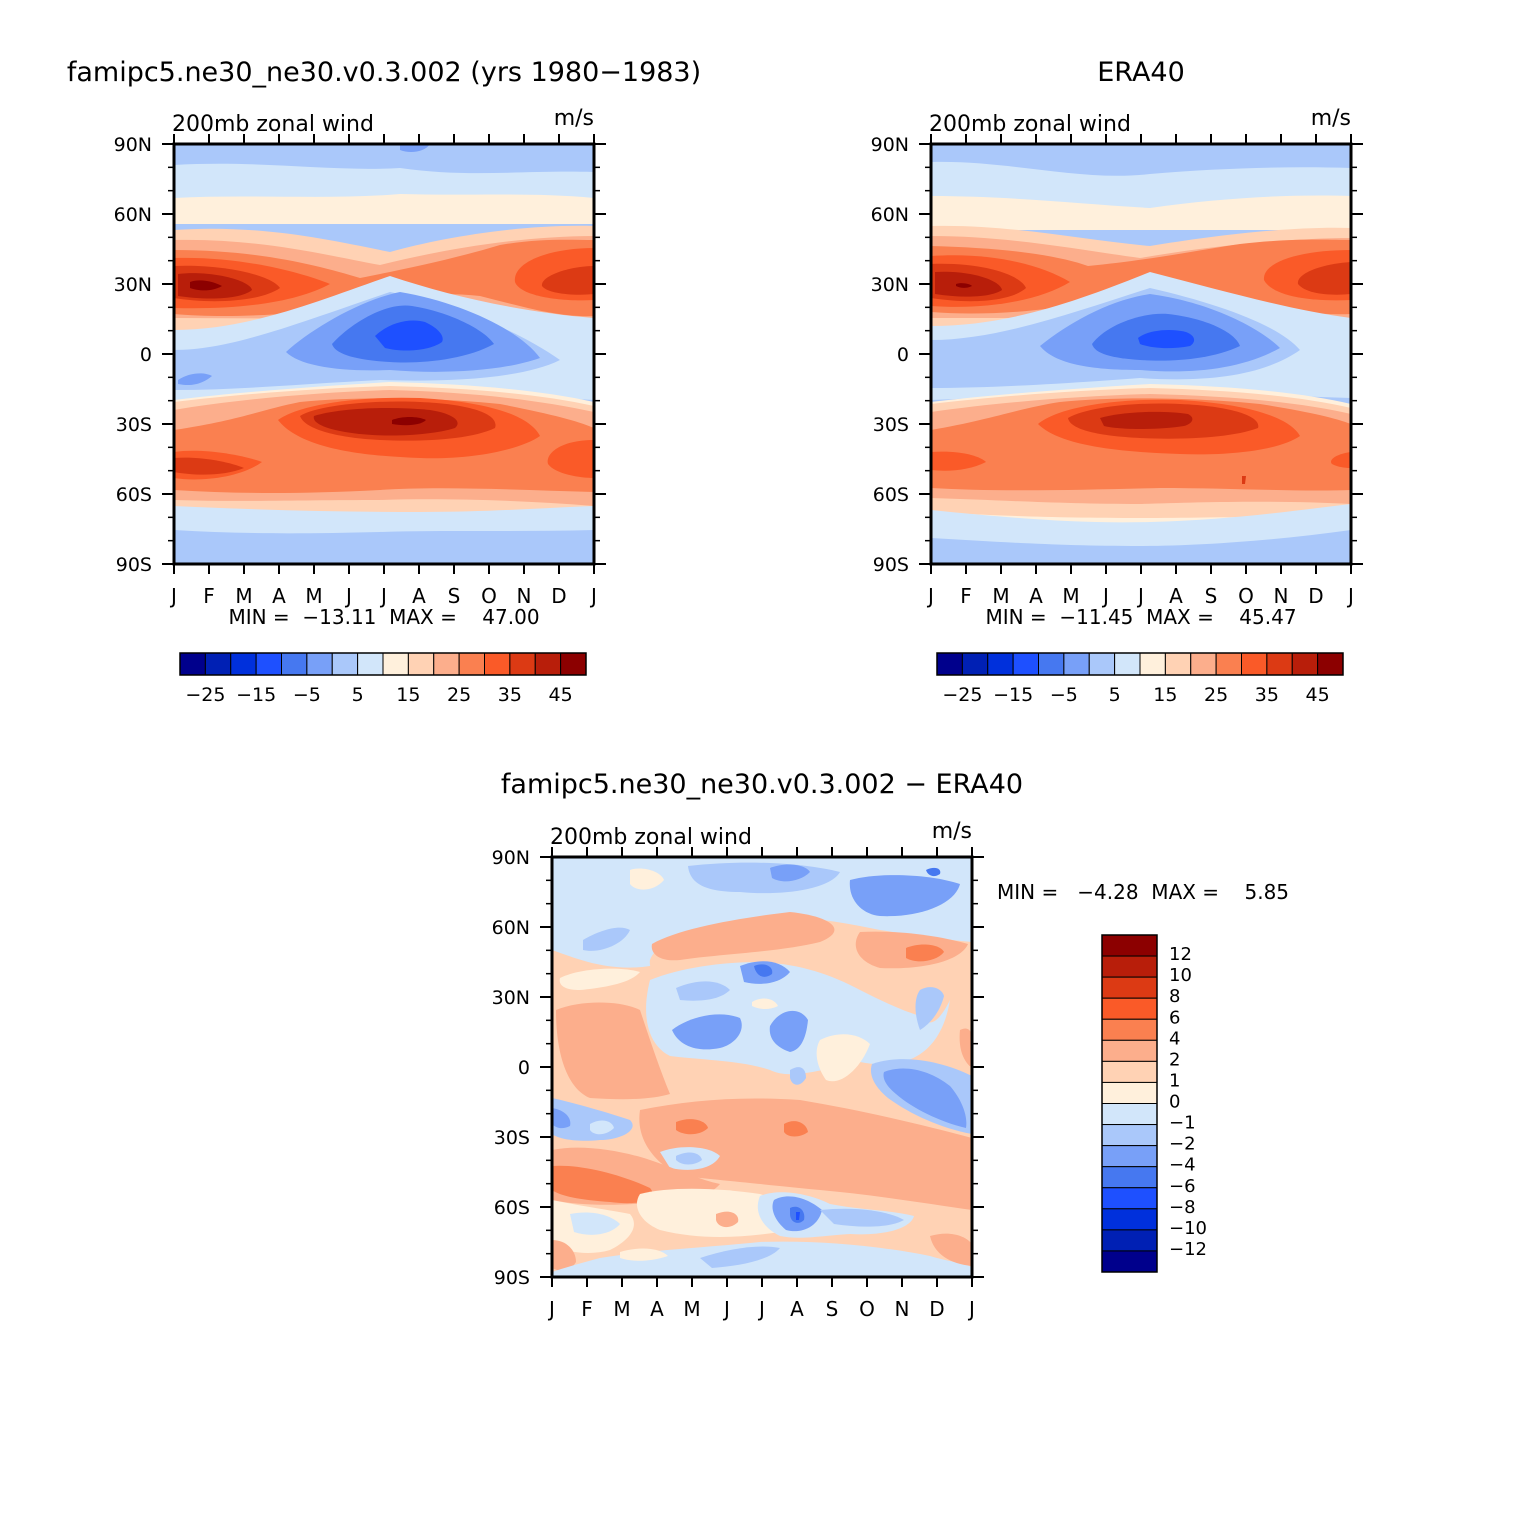 The image size is (1524, 1528). Describe the element at coordinates (1141, 354) in the screenshot. I see `panel-era40-contours` at that location.